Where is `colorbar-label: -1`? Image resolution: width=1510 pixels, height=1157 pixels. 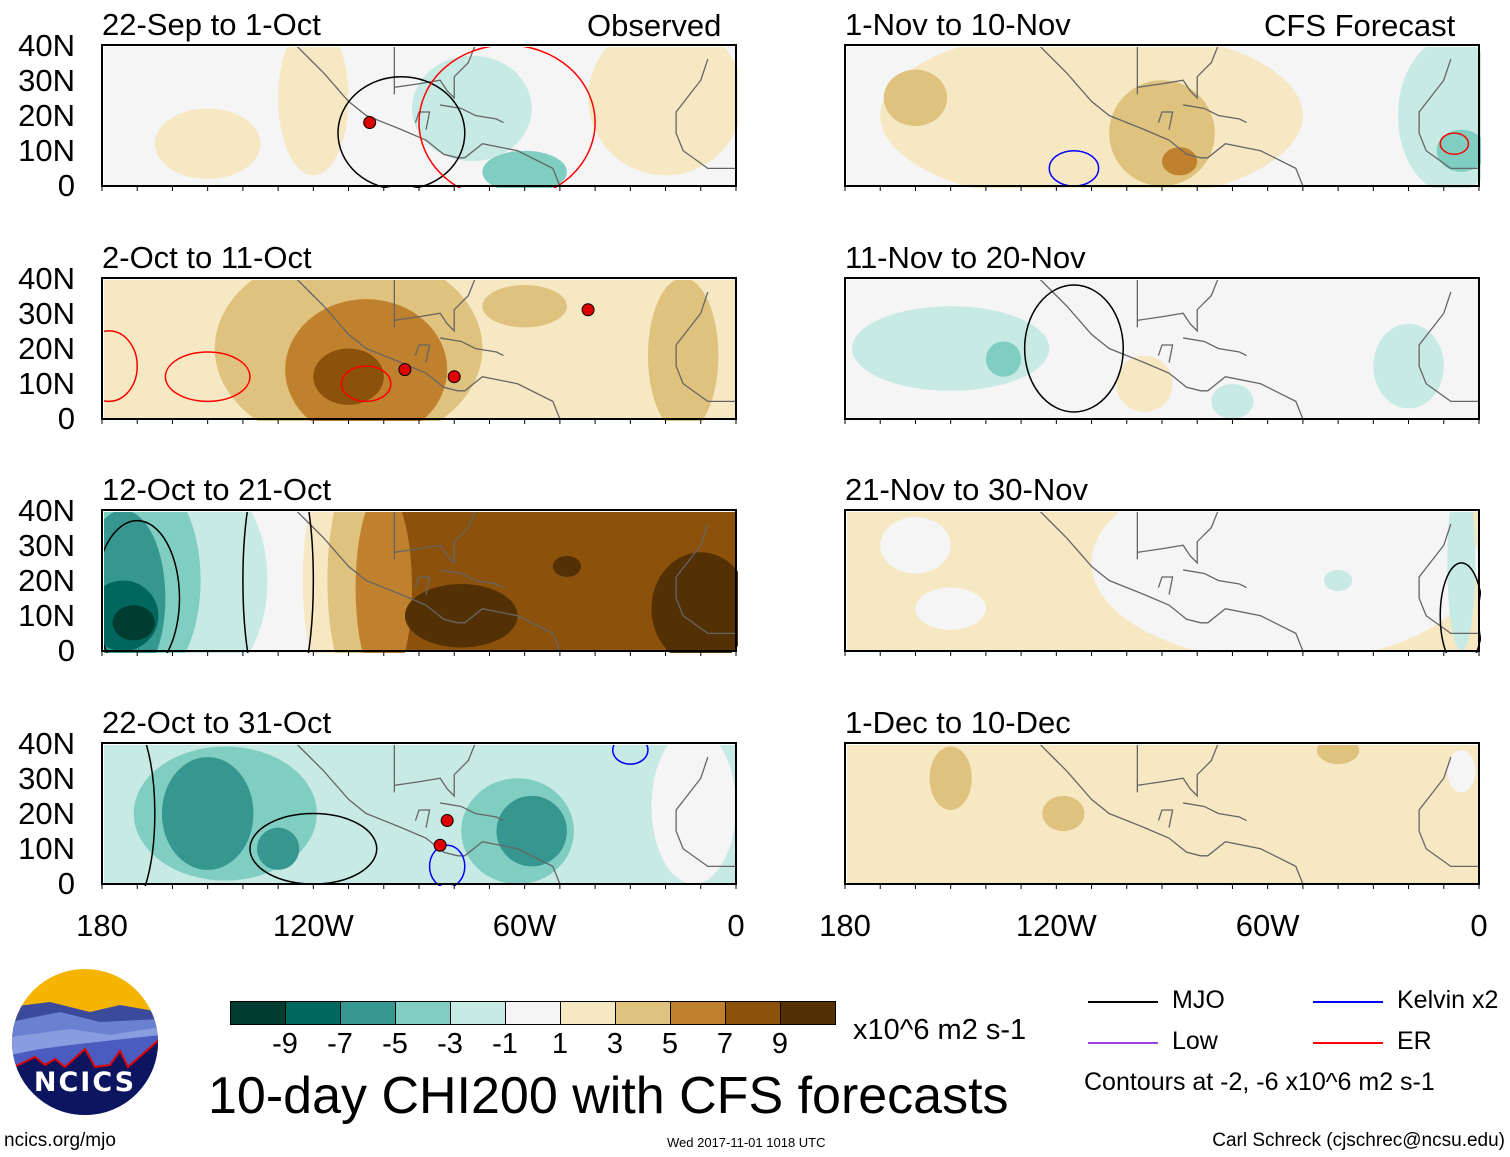 colorbar-label: -1 is located at coordinates (505, 1044).